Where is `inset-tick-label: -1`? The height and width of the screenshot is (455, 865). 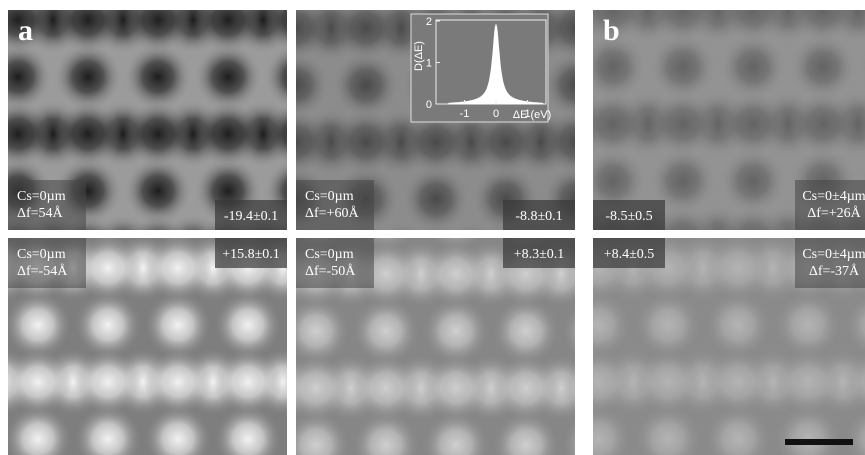
inset-tick-label: -1 is located at coordinates (465, 114).